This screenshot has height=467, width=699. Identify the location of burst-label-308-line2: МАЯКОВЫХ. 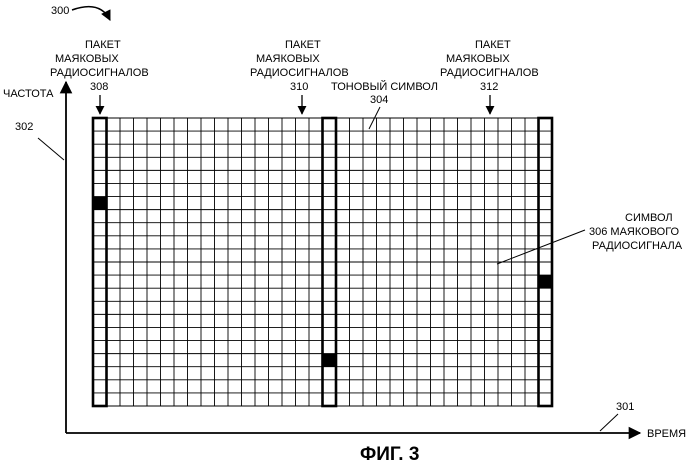
(87, 59).